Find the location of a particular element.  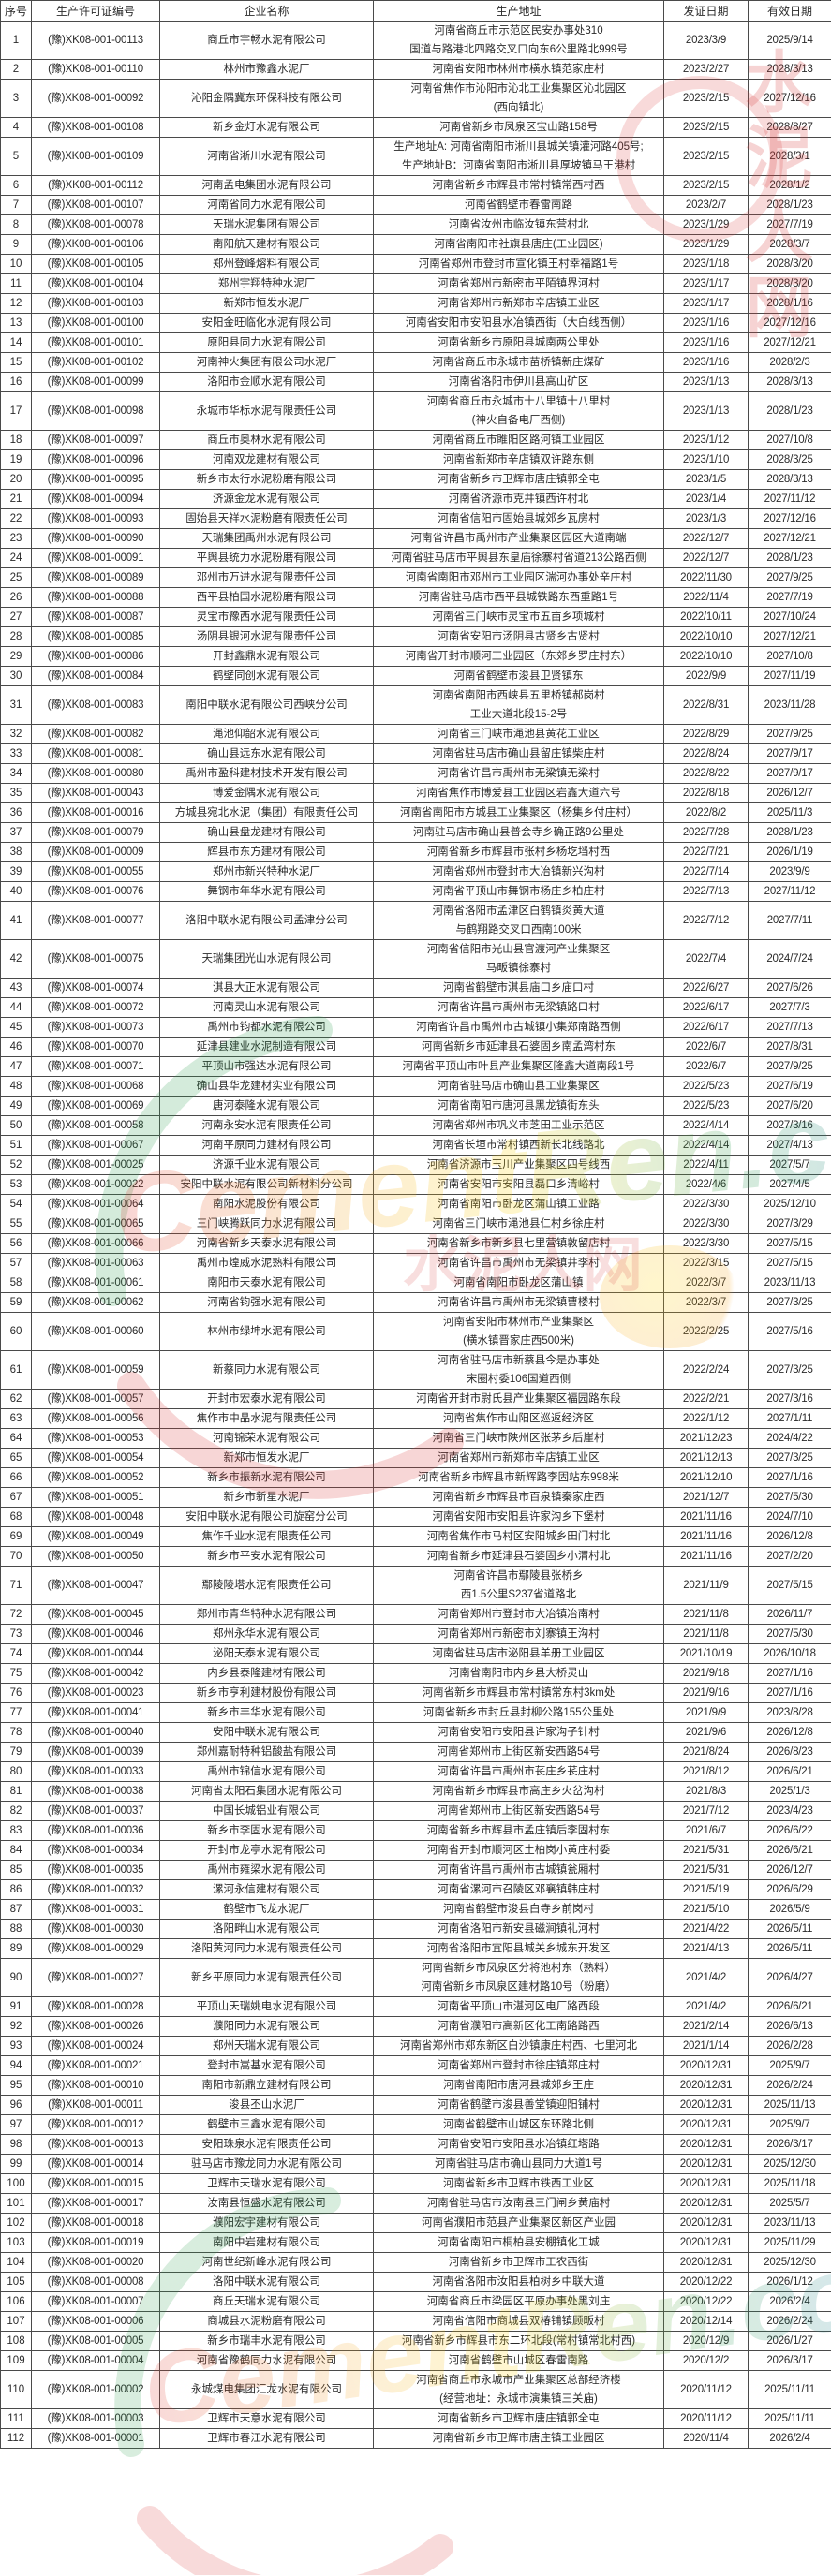

cell-address: 河南省新乡市辉县市新辉路李固站东998米 is located at coordinates (518, 1477).